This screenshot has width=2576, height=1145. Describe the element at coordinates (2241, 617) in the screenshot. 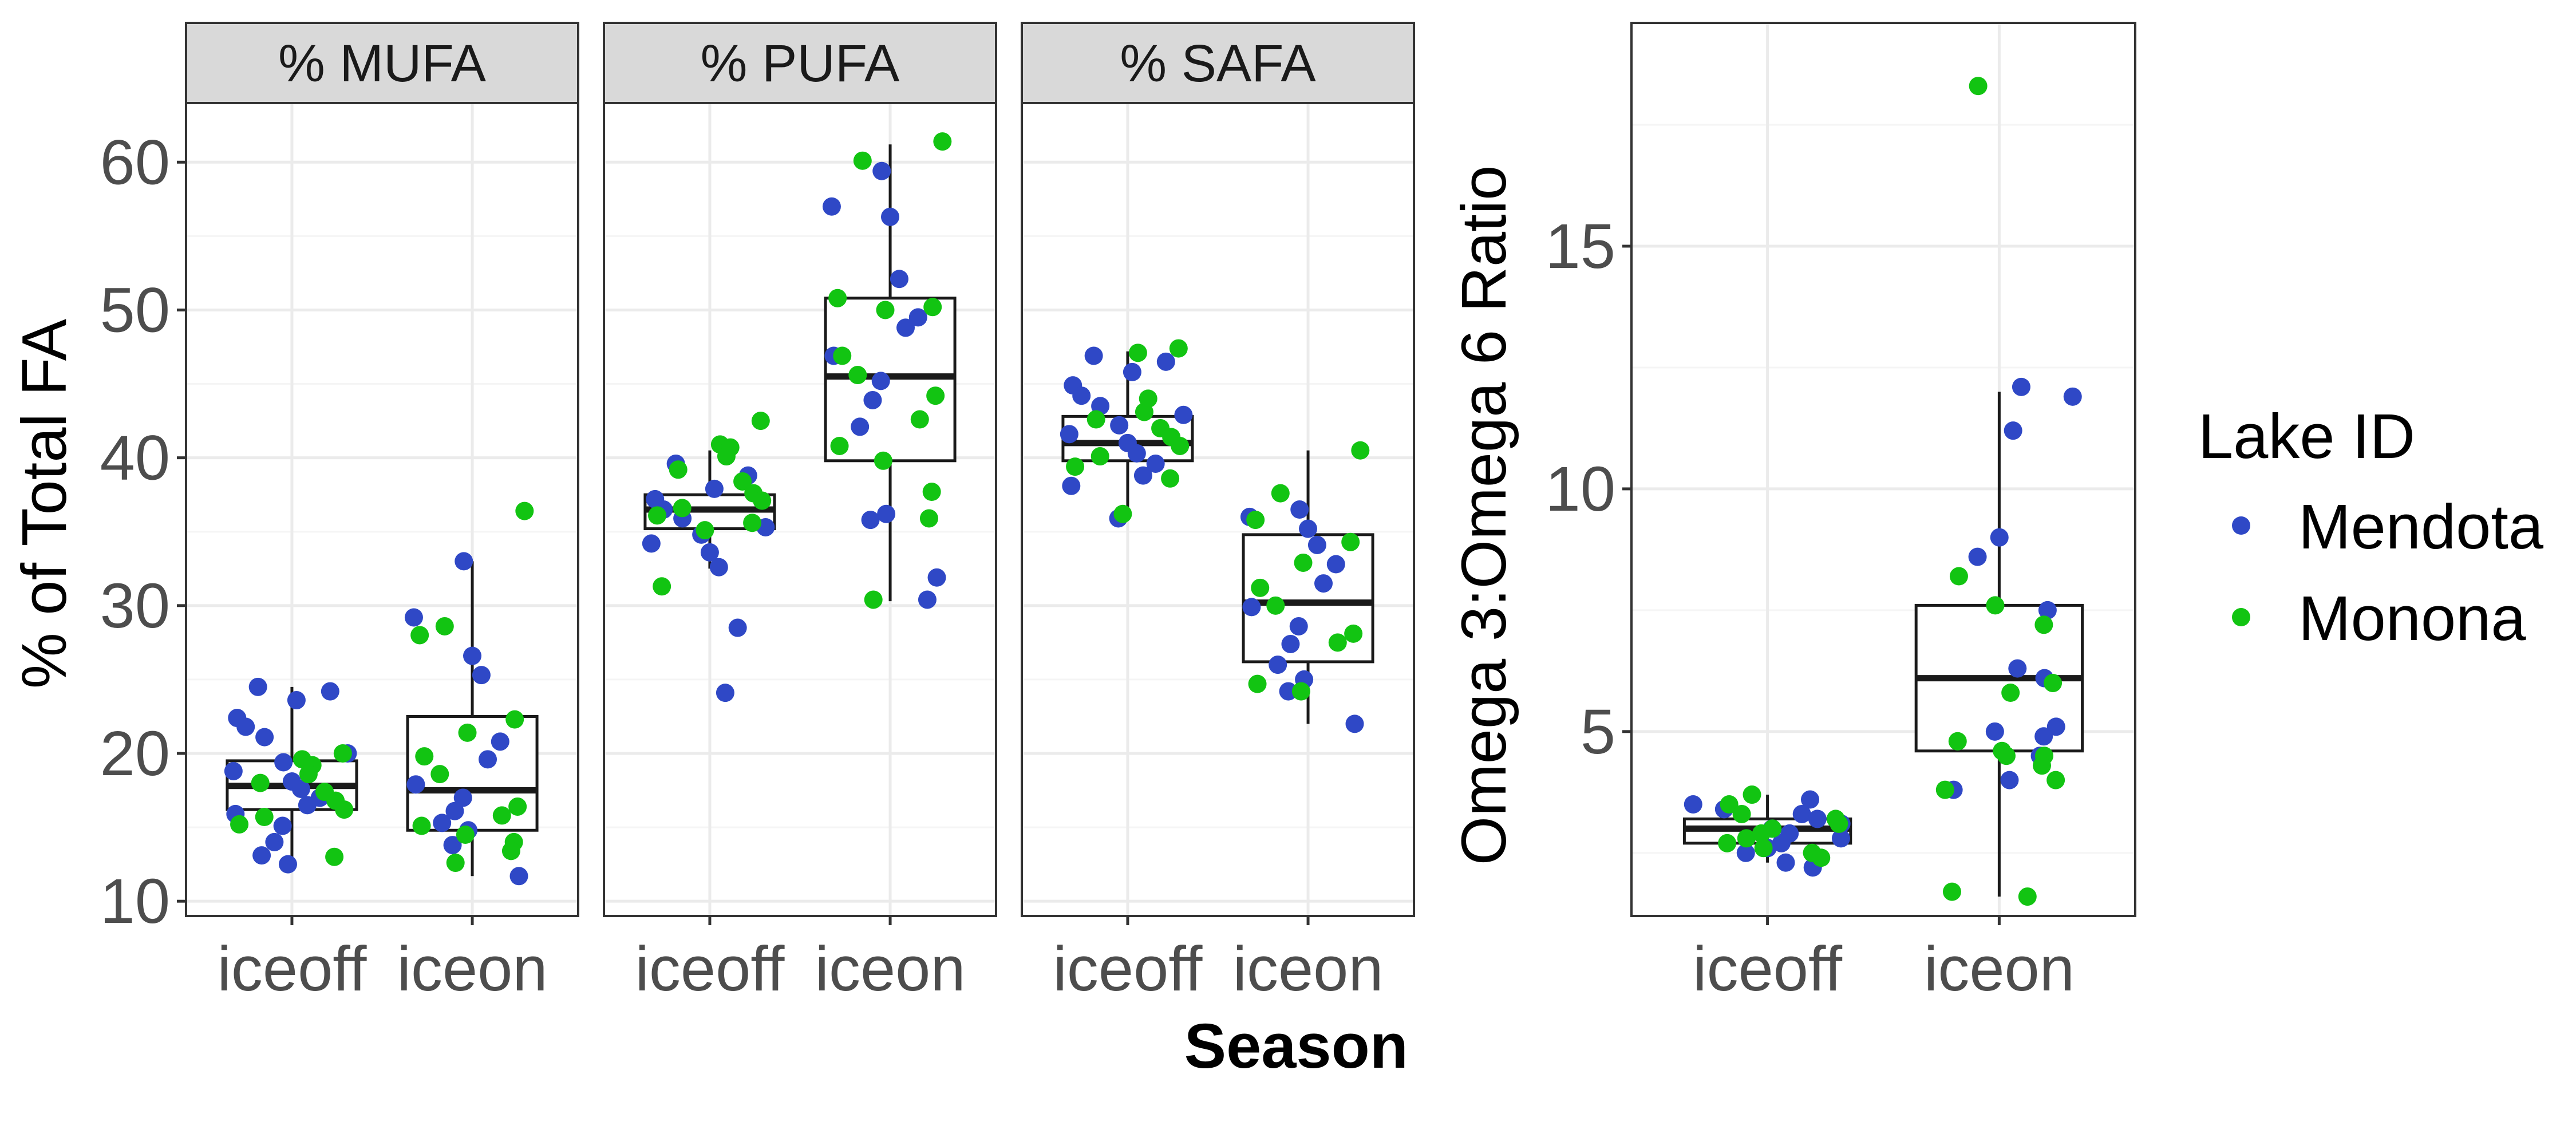

I see `legend-key-monona` at that location.